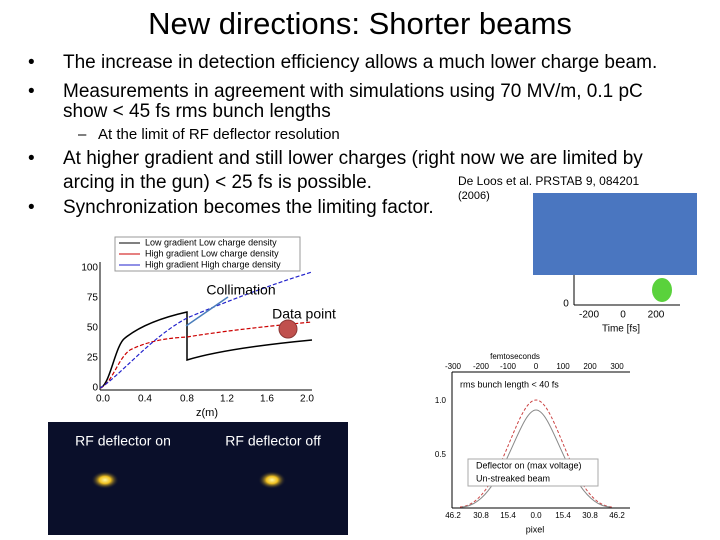  Describe the element at coordinates (453, 366) in the screenshot. I see `top-tick-label: -300` at that location.